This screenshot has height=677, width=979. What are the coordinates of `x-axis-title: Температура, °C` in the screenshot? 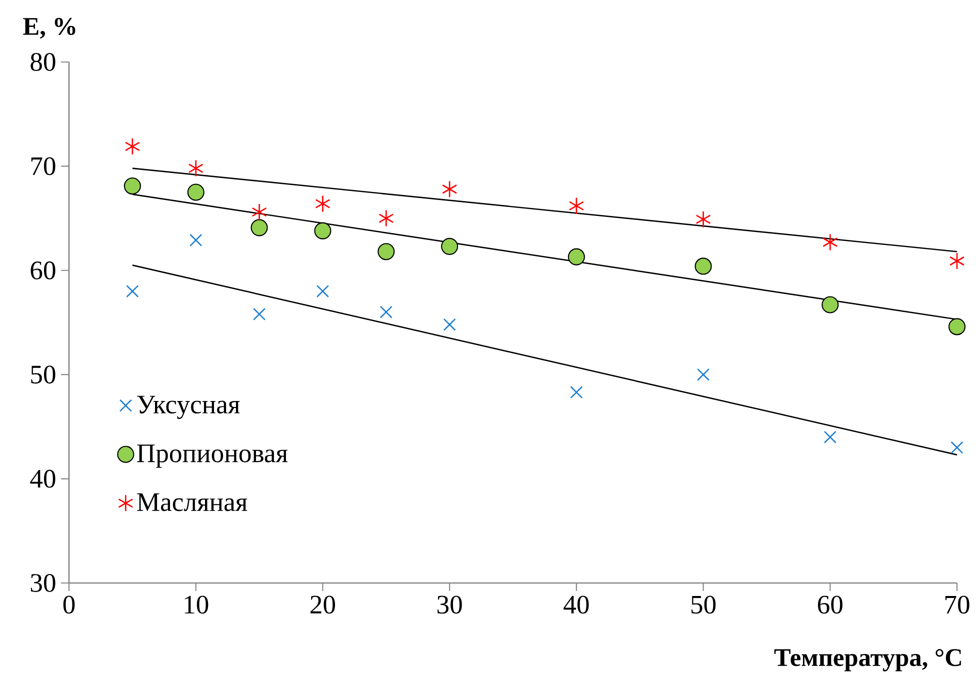 It's located at (867, 660).